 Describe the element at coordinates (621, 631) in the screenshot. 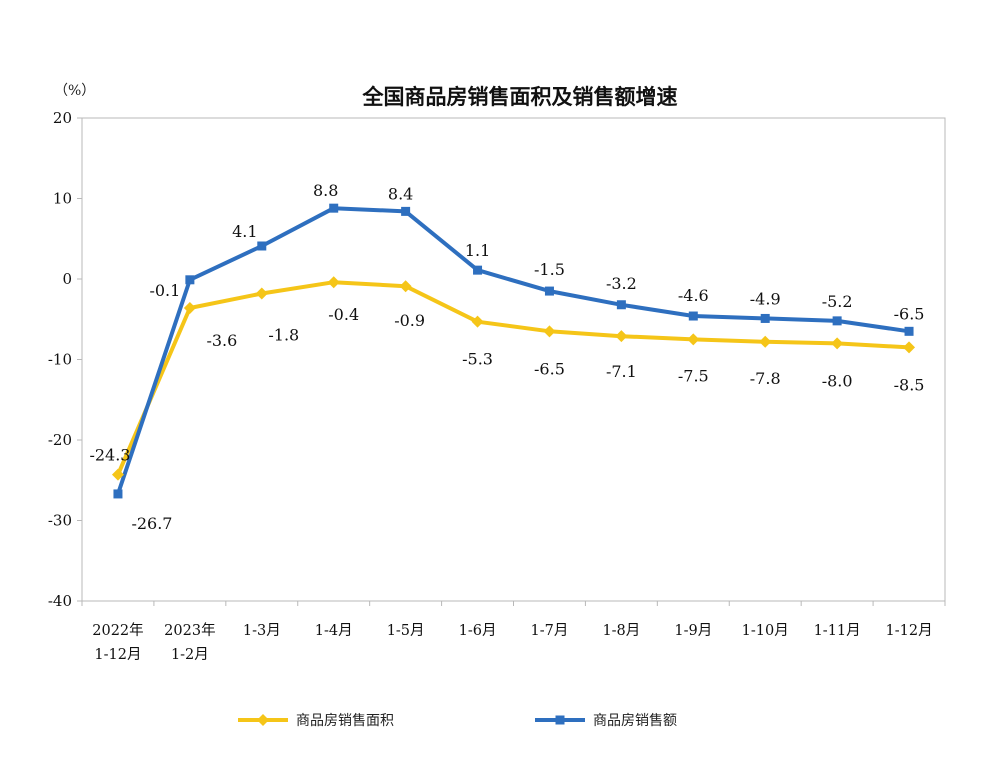

I see `x-tick-label: 1-8月` at that location.